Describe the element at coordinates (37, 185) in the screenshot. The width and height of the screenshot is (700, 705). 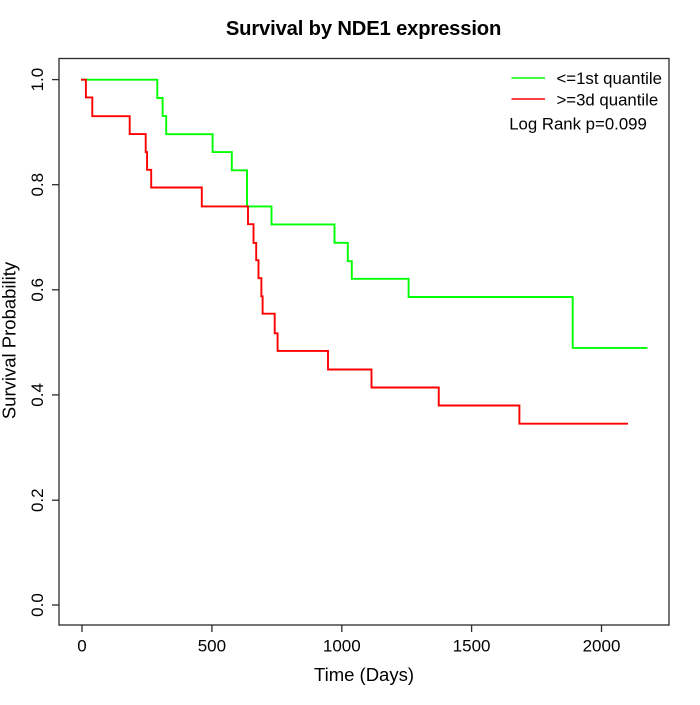
I see `svg-text: 0.8` at that location.